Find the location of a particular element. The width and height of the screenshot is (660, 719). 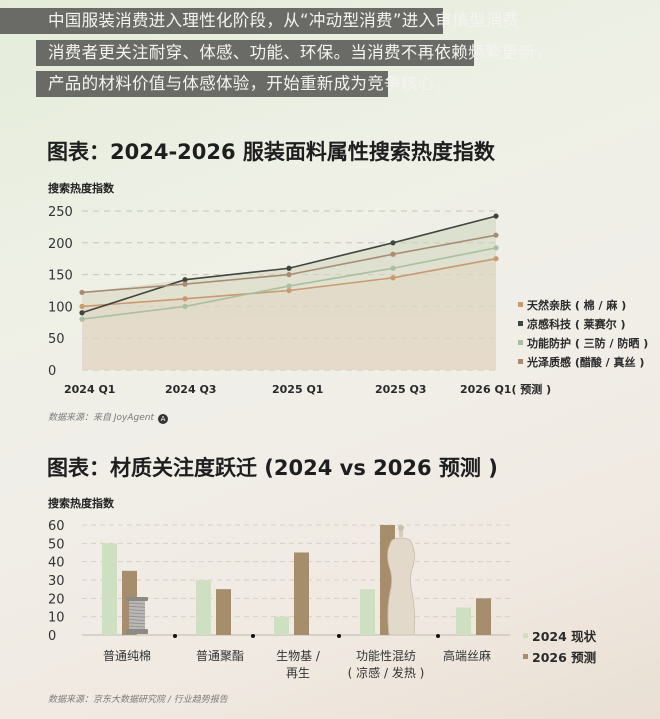

legend-label: 2026 预测 is located at coordinates (564, 657).